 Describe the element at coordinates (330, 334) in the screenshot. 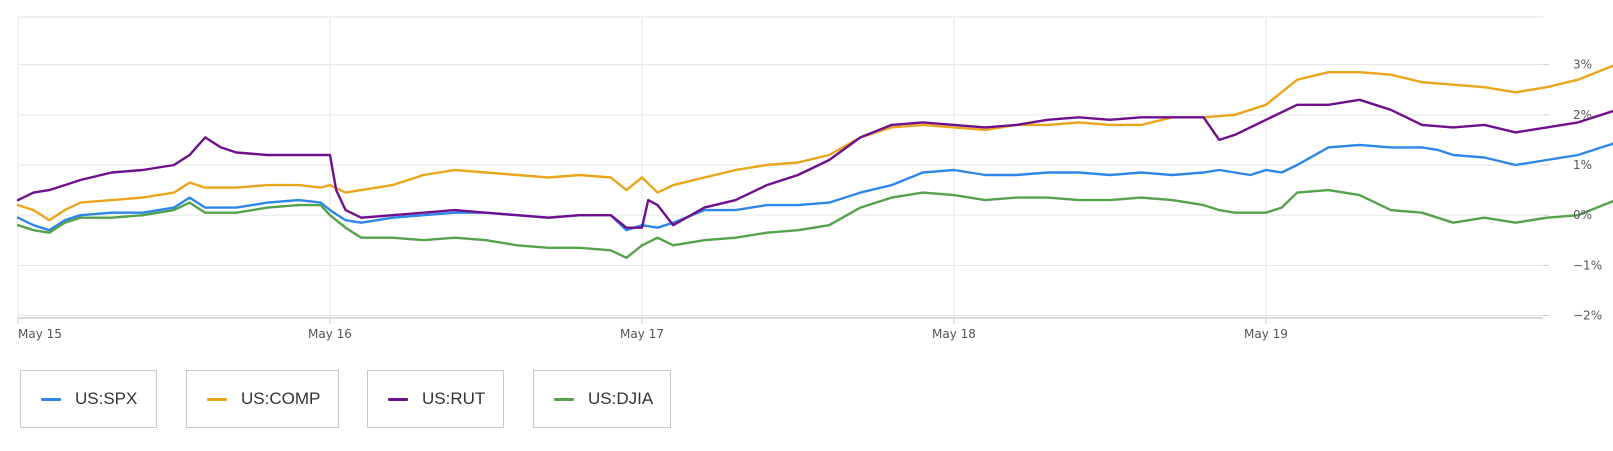

I see `x-tick-label: May 16` at that location.